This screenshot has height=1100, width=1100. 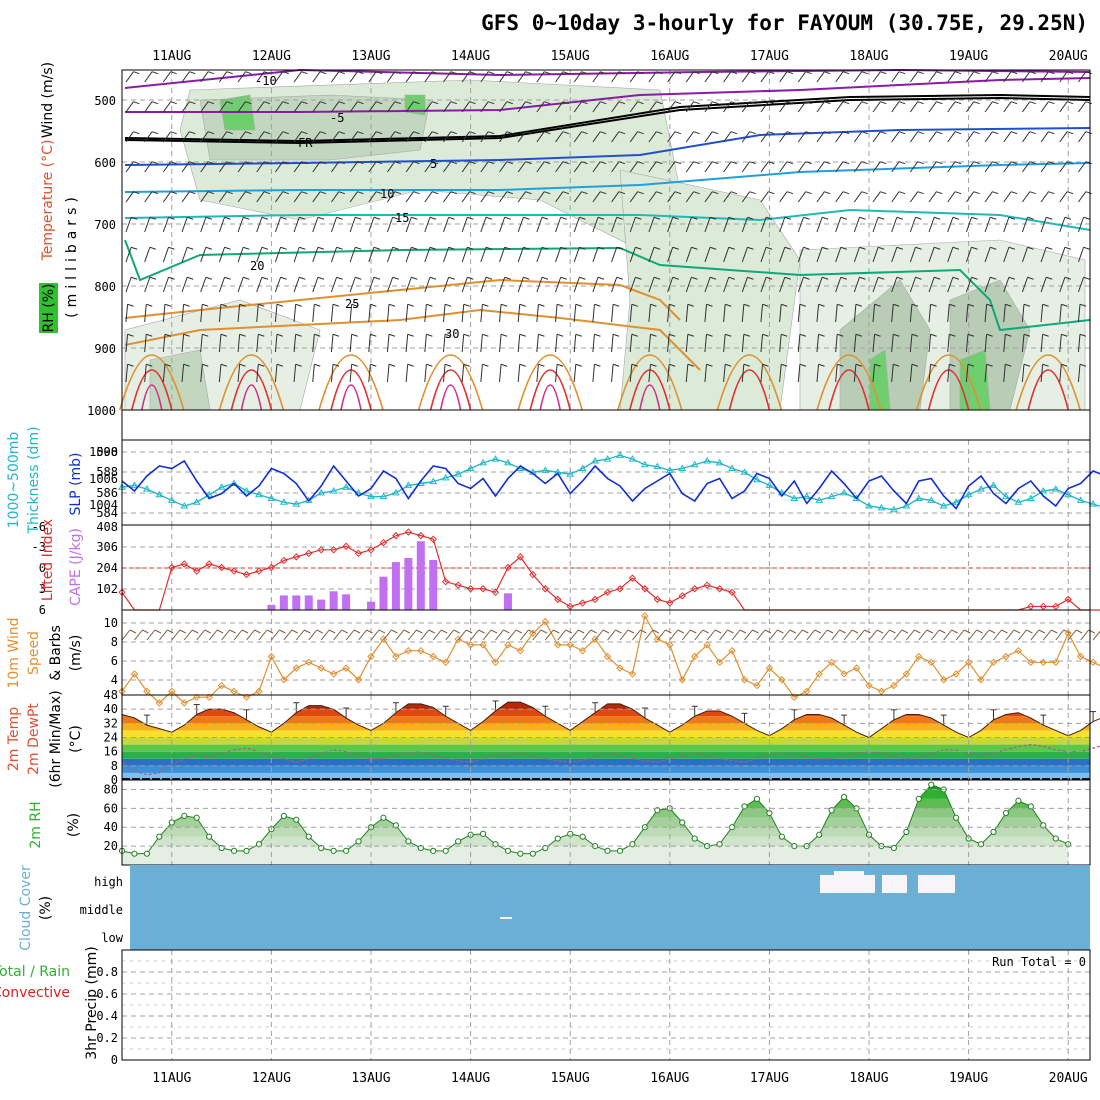 I want to click on pressure-tick: 800, so click(x=105, y=287).